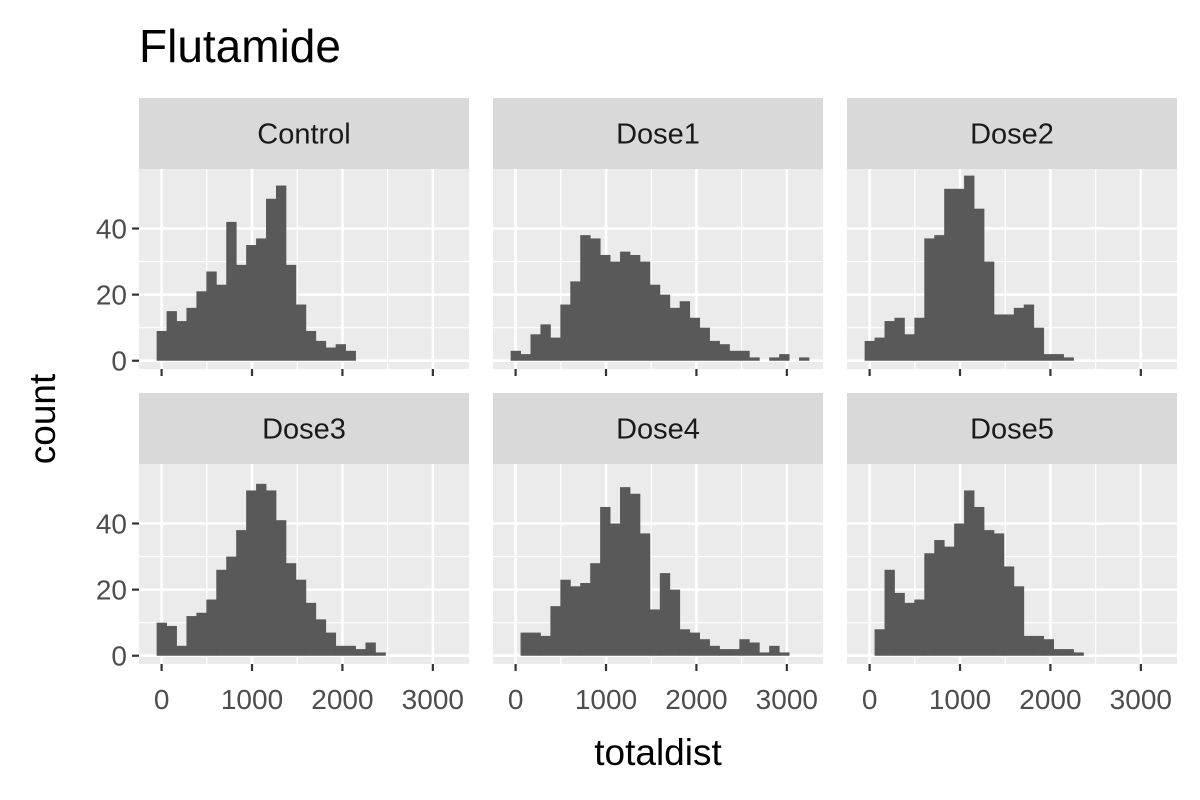 Image resolution: width=1200 pixels, height=800 pixels. I want to click on facet-panel-dose1: Dose1, so click(658, 237).